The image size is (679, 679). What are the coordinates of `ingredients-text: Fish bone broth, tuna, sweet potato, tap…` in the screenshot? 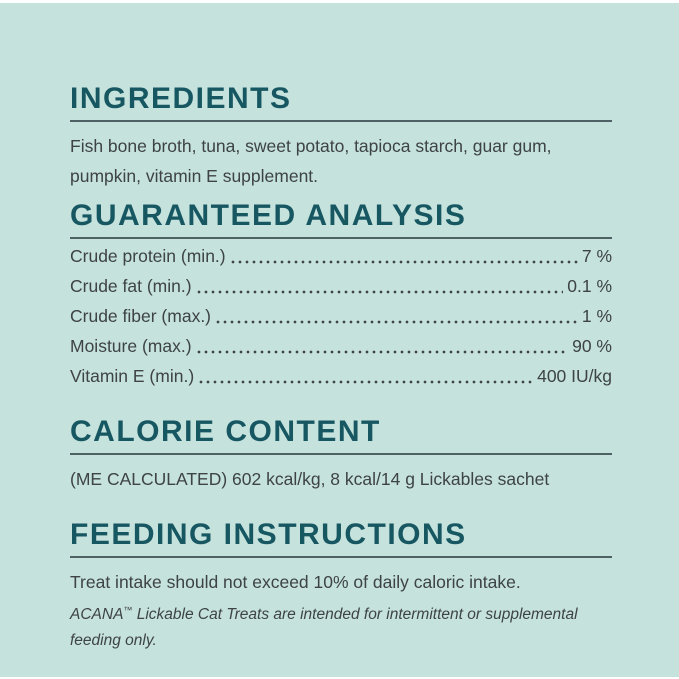 It's located at (311, 161).